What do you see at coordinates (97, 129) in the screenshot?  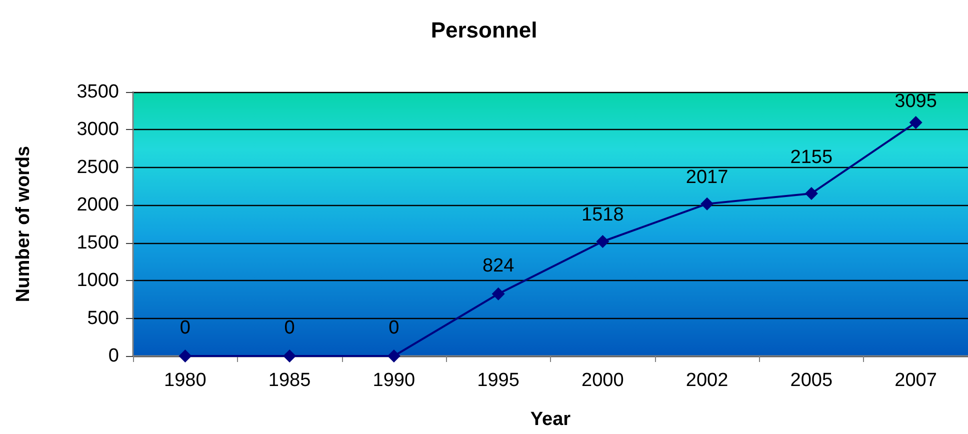 I see `y-tick-label: 3000` at bounding box center [97, 129].